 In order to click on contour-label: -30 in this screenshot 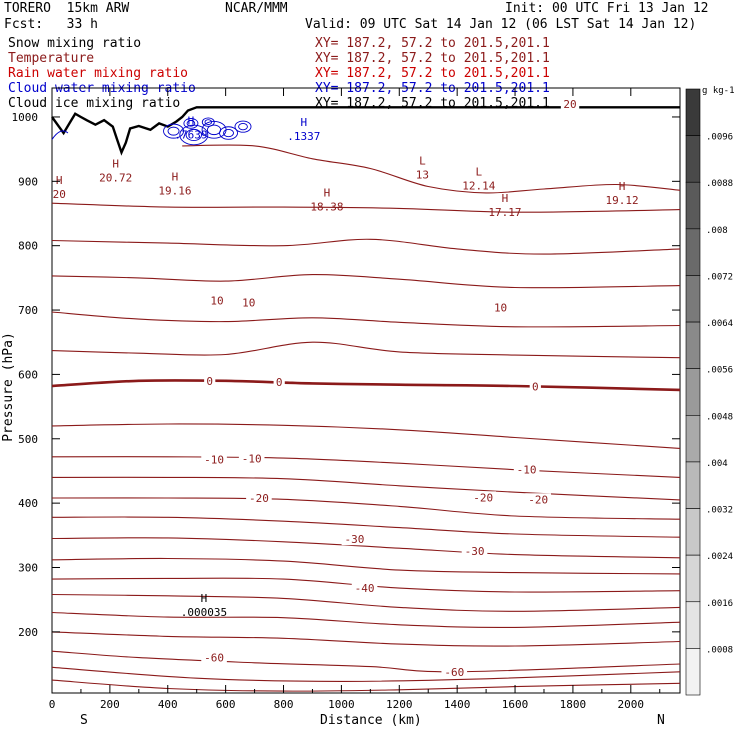, I will do `click(475, 551)`.